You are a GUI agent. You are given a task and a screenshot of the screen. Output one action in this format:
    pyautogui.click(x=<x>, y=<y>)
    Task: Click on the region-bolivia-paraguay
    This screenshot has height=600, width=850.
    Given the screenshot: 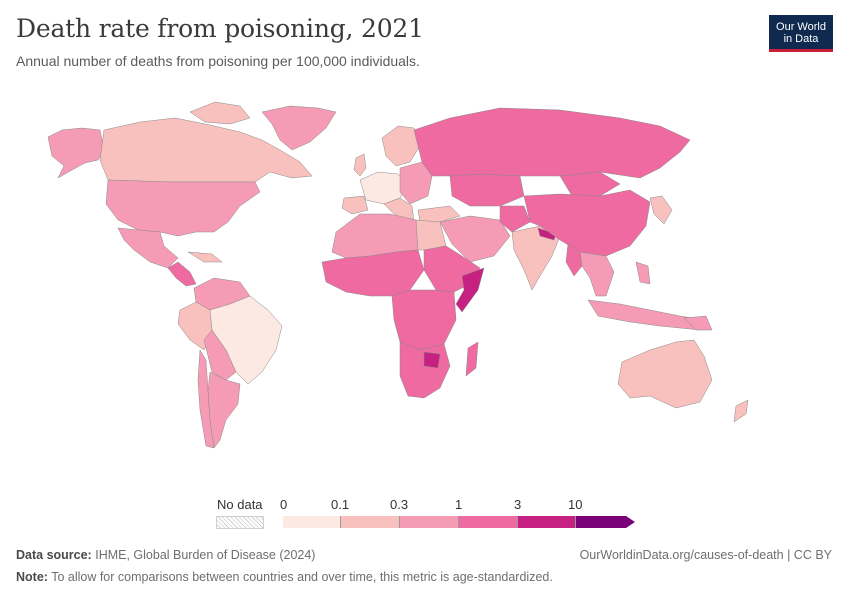 What is the action you would take?
    pyautogui.click(x=220, y=355)
    